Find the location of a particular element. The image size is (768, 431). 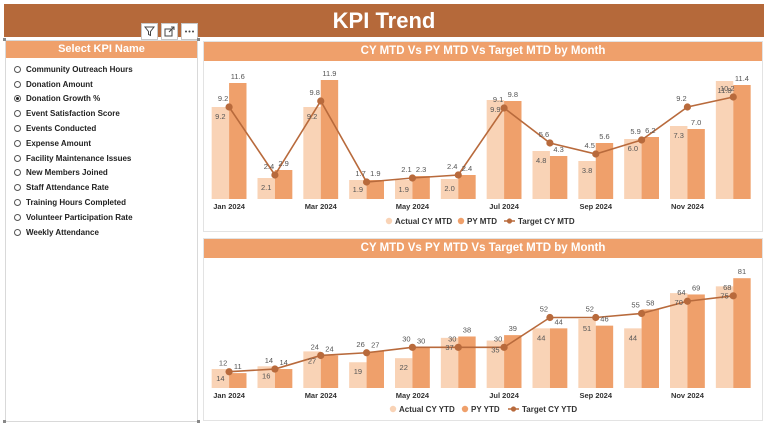

slicer-item: Community Outreach Hours is located at coordinates (105, 69).